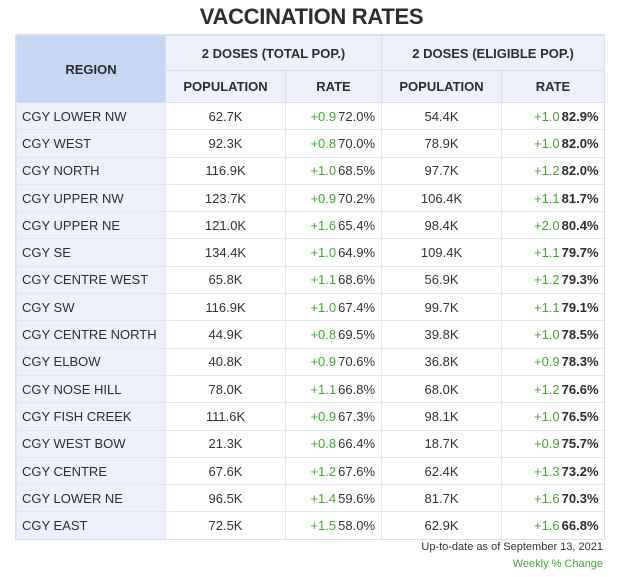  Describe the element at coordinates (580, 444) in the screenshot. I see `rate-value: 75.7%` at that location.